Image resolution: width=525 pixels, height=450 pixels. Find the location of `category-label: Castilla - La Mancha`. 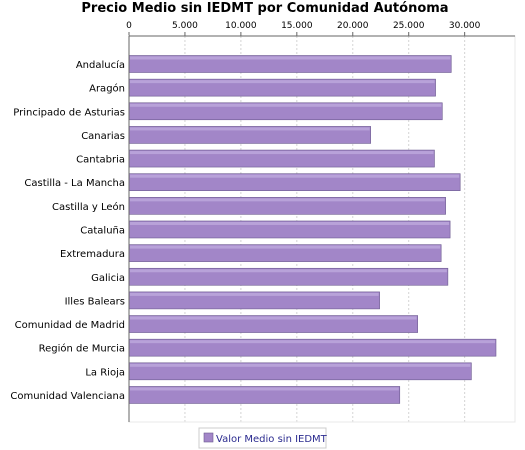

category-label: Castilla - La Mancha is located at coordinates (74, 183).